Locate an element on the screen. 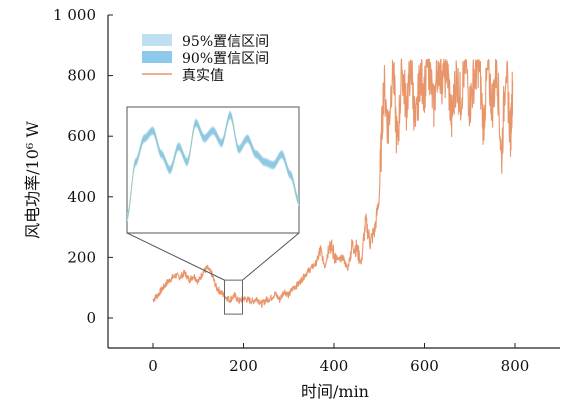  y-axis-label: 风电功率/10⁶ W is located at coordinates (32, 180).